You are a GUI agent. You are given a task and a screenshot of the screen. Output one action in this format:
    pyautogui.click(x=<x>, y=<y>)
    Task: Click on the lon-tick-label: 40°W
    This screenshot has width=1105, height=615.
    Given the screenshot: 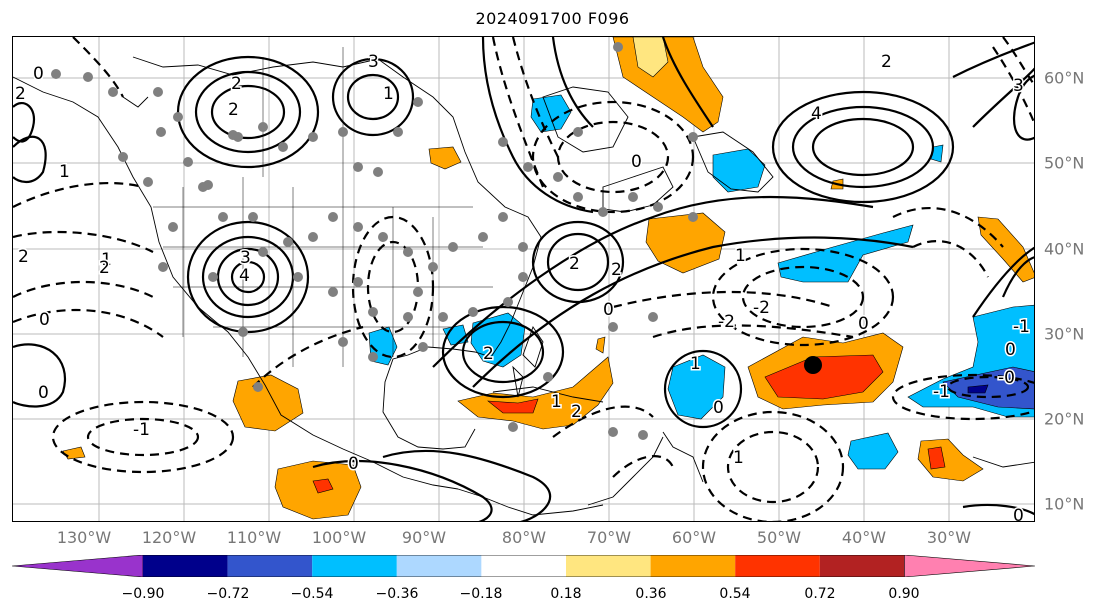 What is the action you would take?
    pyautogui.click(x=864, y=537)
    